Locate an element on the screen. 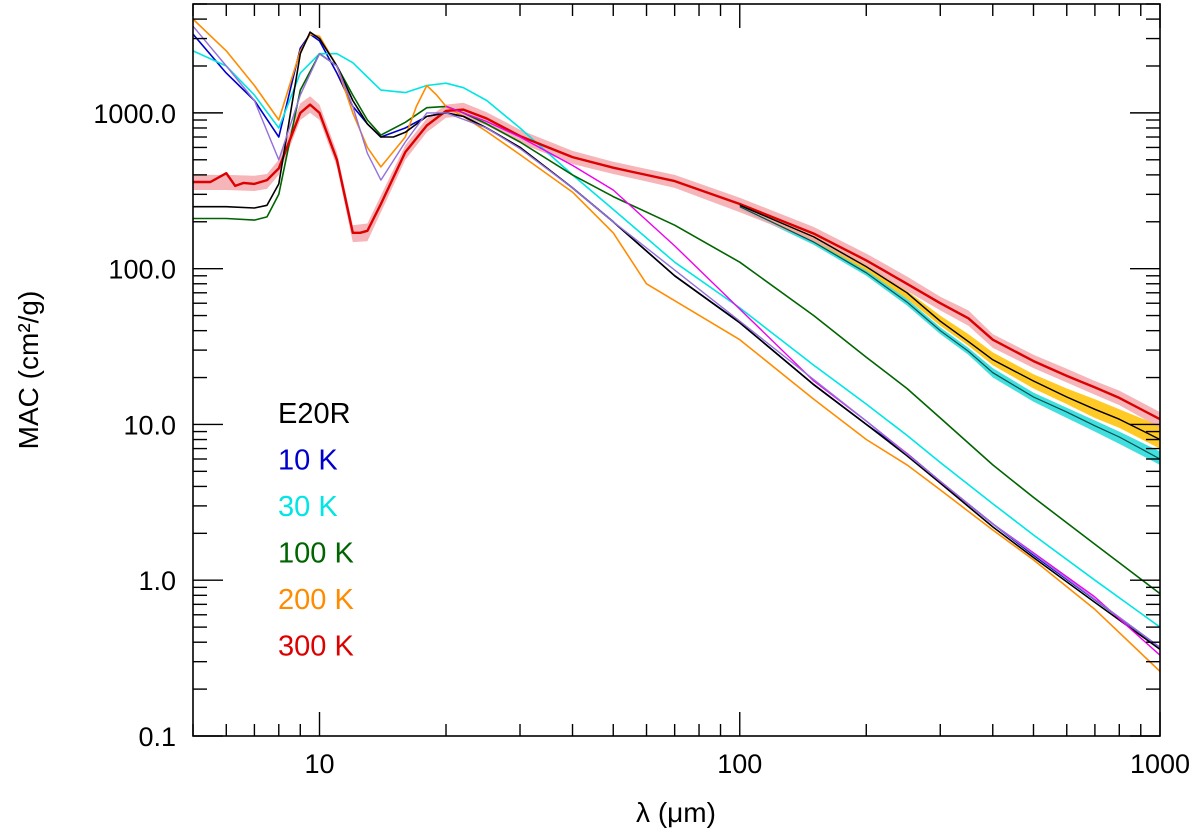  legend-entry-e20r: E20R is located at coordinates (314, 414).